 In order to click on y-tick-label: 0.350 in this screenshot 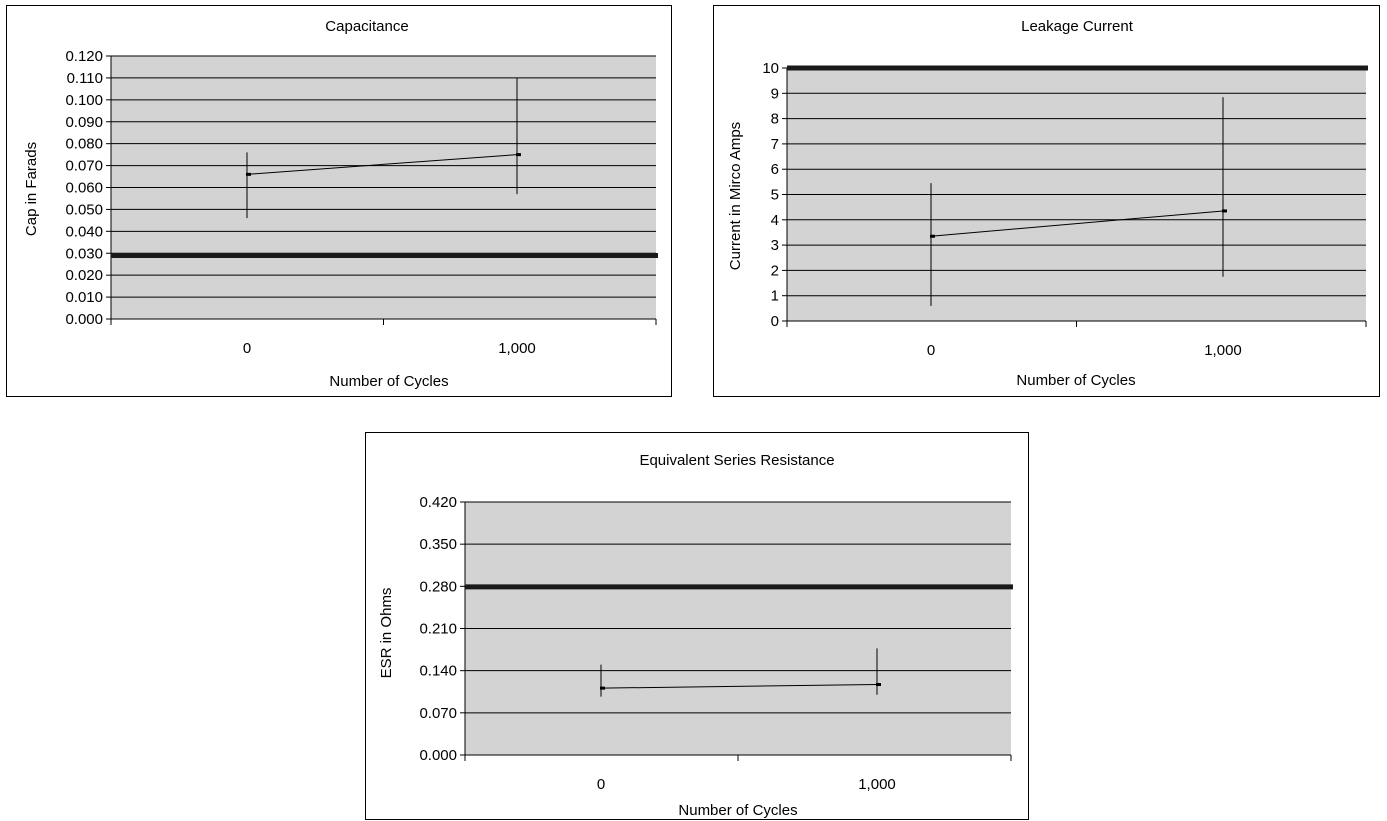, I will do `click(438, 544)`.